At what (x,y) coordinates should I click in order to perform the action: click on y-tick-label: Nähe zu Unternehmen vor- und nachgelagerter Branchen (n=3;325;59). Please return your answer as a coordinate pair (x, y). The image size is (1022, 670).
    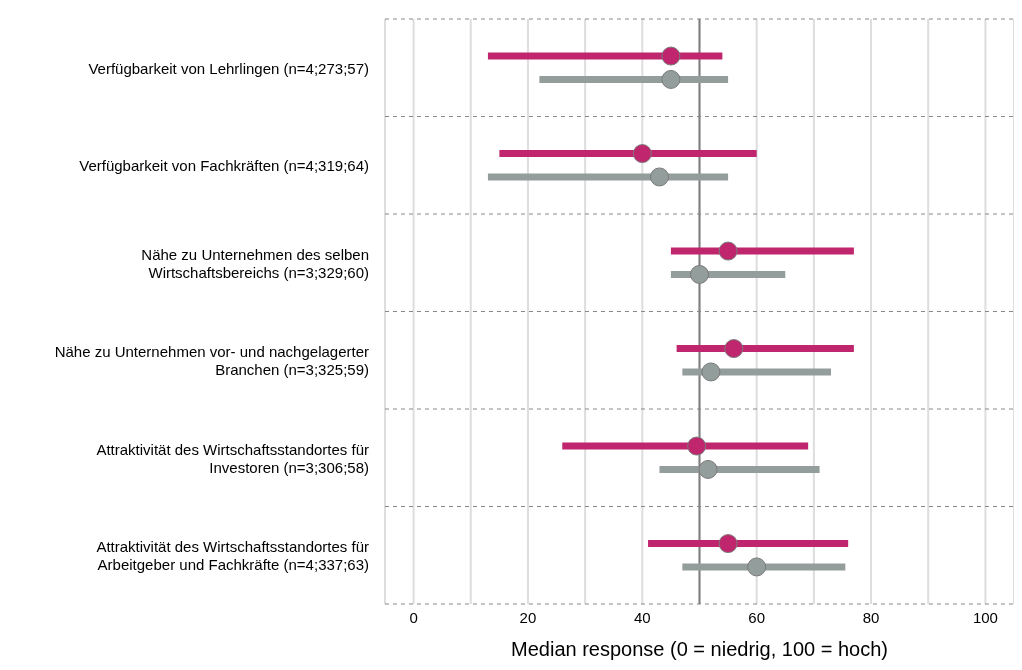
    Looking at the image, I should click on (211, 360).